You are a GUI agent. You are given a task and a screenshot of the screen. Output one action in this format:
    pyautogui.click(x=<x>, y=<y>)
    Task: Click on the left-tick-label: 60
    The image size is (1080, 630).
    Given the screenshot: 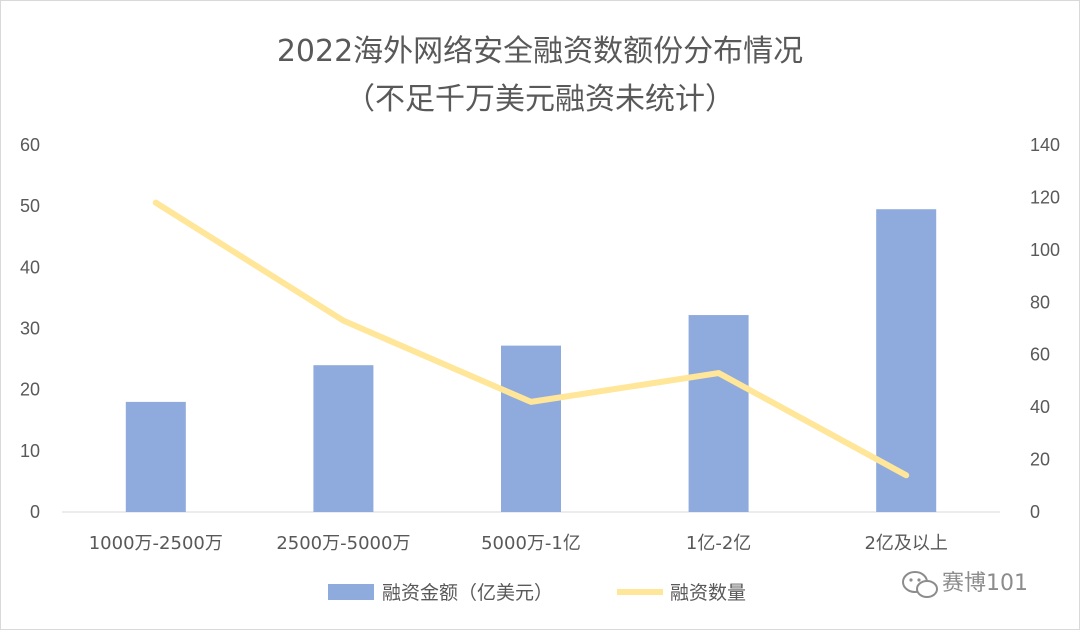 What is the action you would take?
    pyautogui.click(x=30, y=145)
    